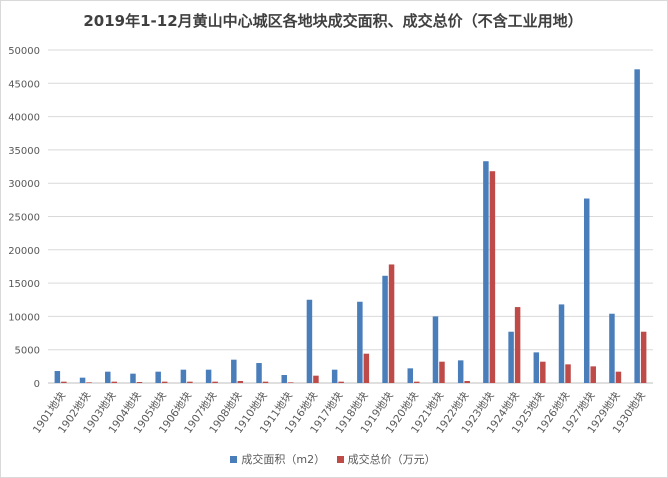 The height and width of the screenshot is (478, 668). Describe the element at coordinates (340, 459) in the screenshot. I see `legend-swatch-price` at that location.